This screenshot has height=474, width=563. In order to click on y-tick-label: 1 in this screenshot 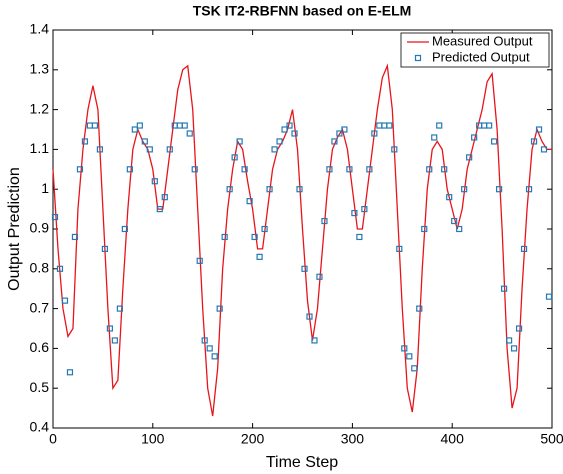, I will do `click(45, 188)`.